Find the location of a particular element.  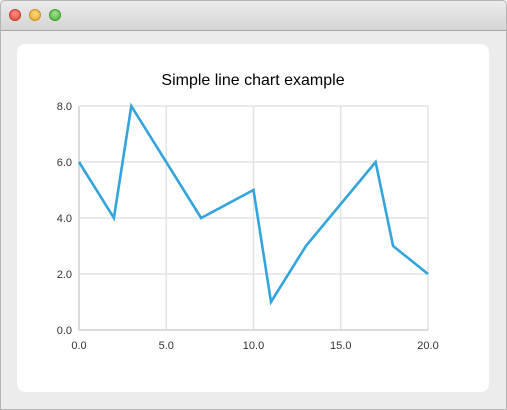

chart-title: Simple line chart example is located at coordinates (252, 80).